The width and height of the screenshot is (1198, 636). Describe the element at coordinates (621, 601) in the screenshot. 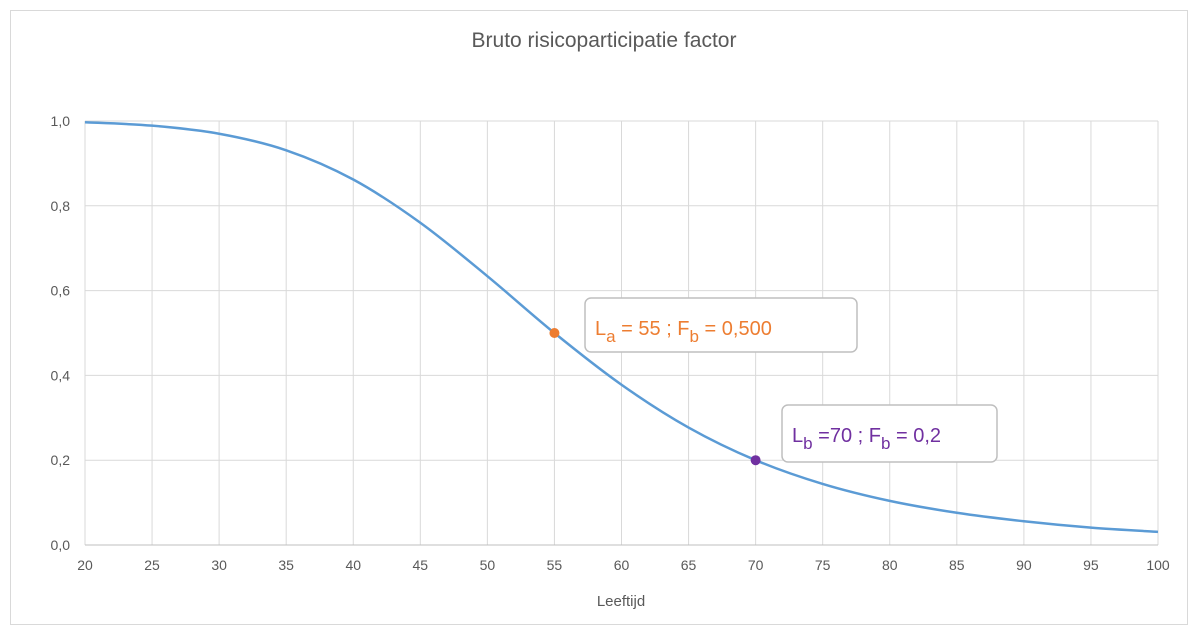

I see `x-axis-title: Leeftijd` at that location.